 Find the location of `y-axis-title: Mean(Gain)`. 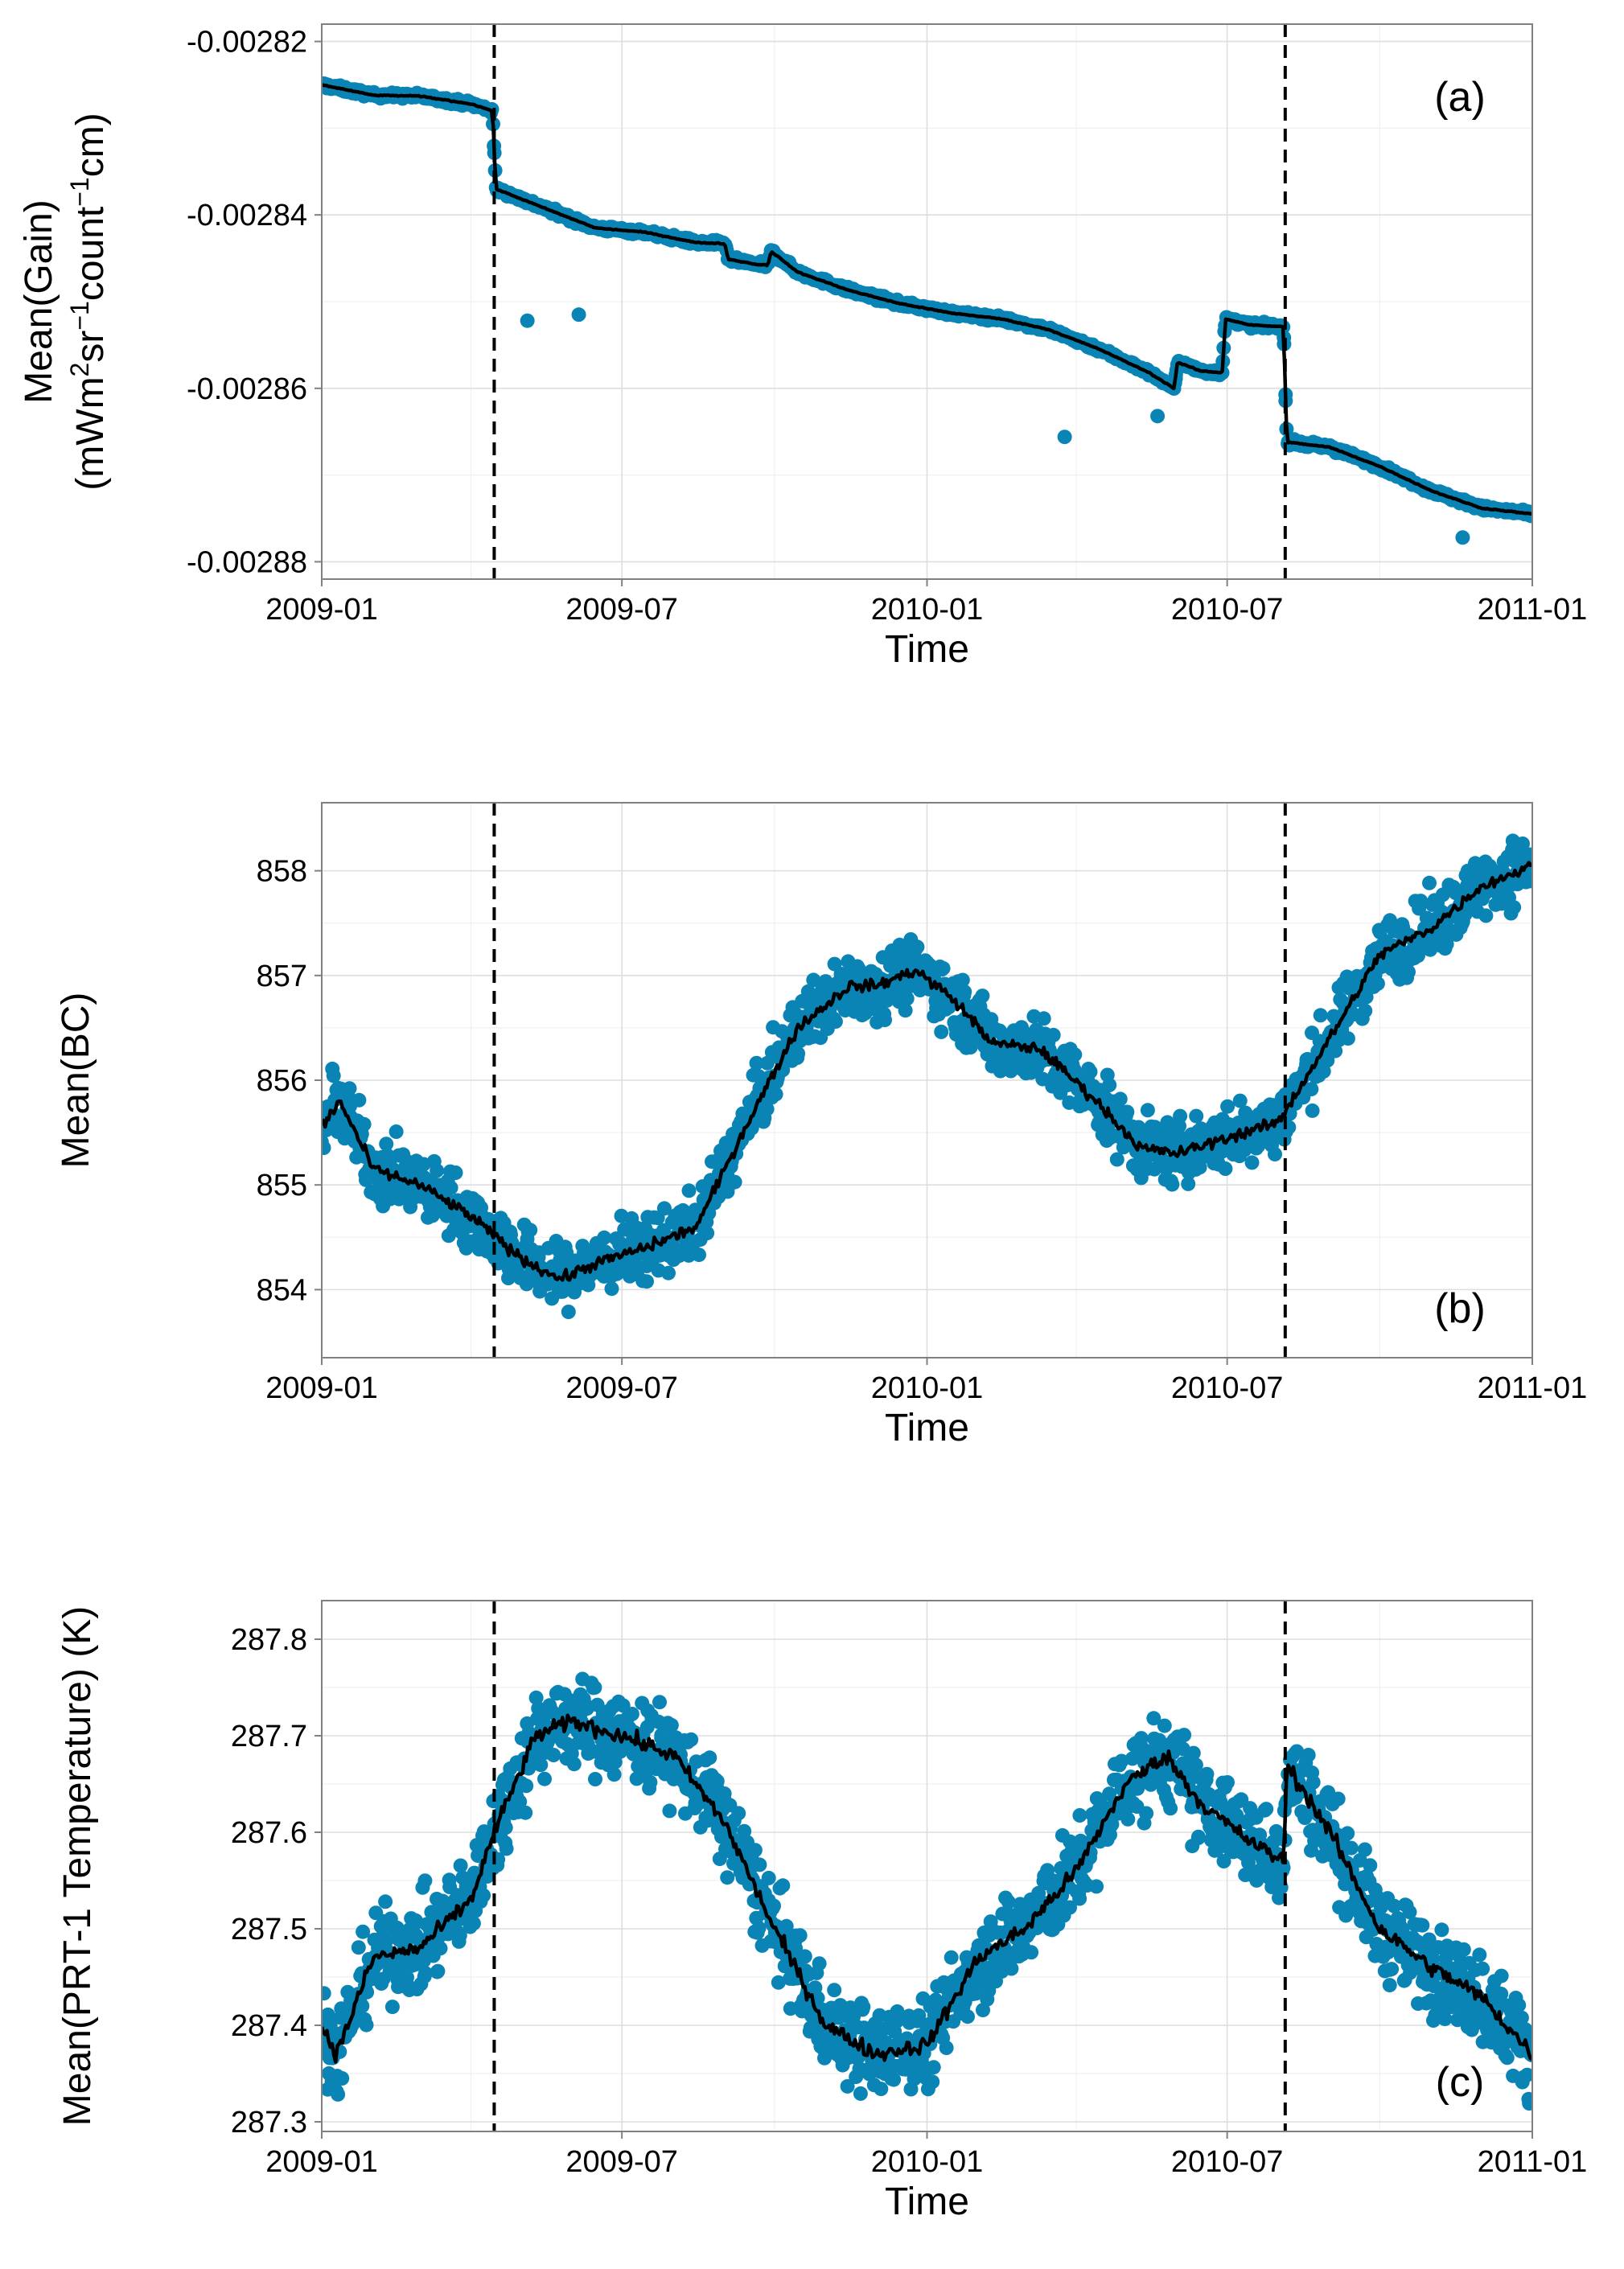

y-axis-title: Mean(Gain) is located at coordinates (39, 301).